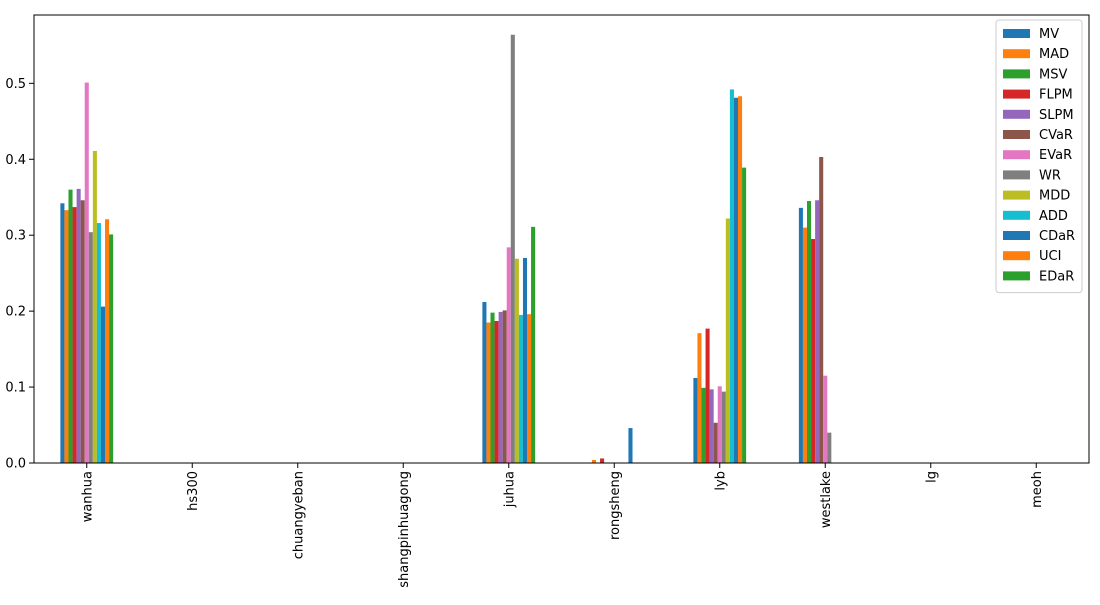 This screenshot has height=605, width=1100. Describe the element at coordinates (98, 343) in the screenshot. I see `bar-add-wanhua` at that location.